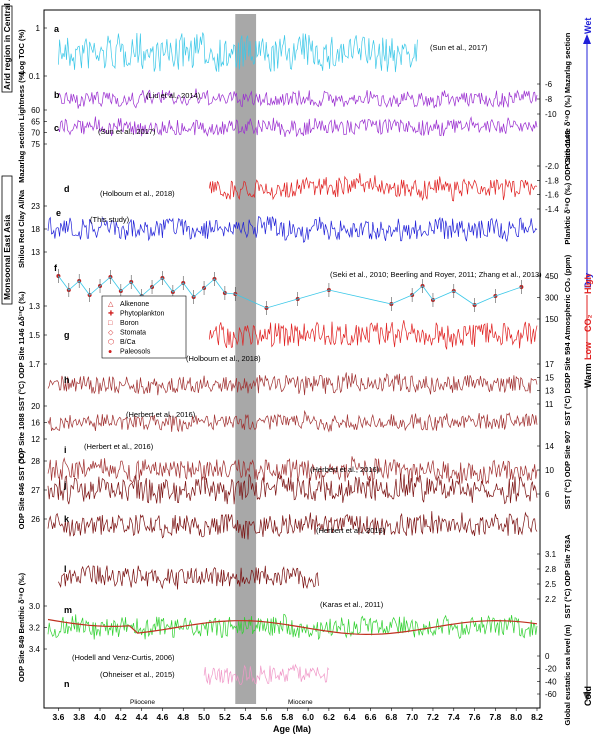  I want to click on y-tick-label: 75, so click(35, 144).